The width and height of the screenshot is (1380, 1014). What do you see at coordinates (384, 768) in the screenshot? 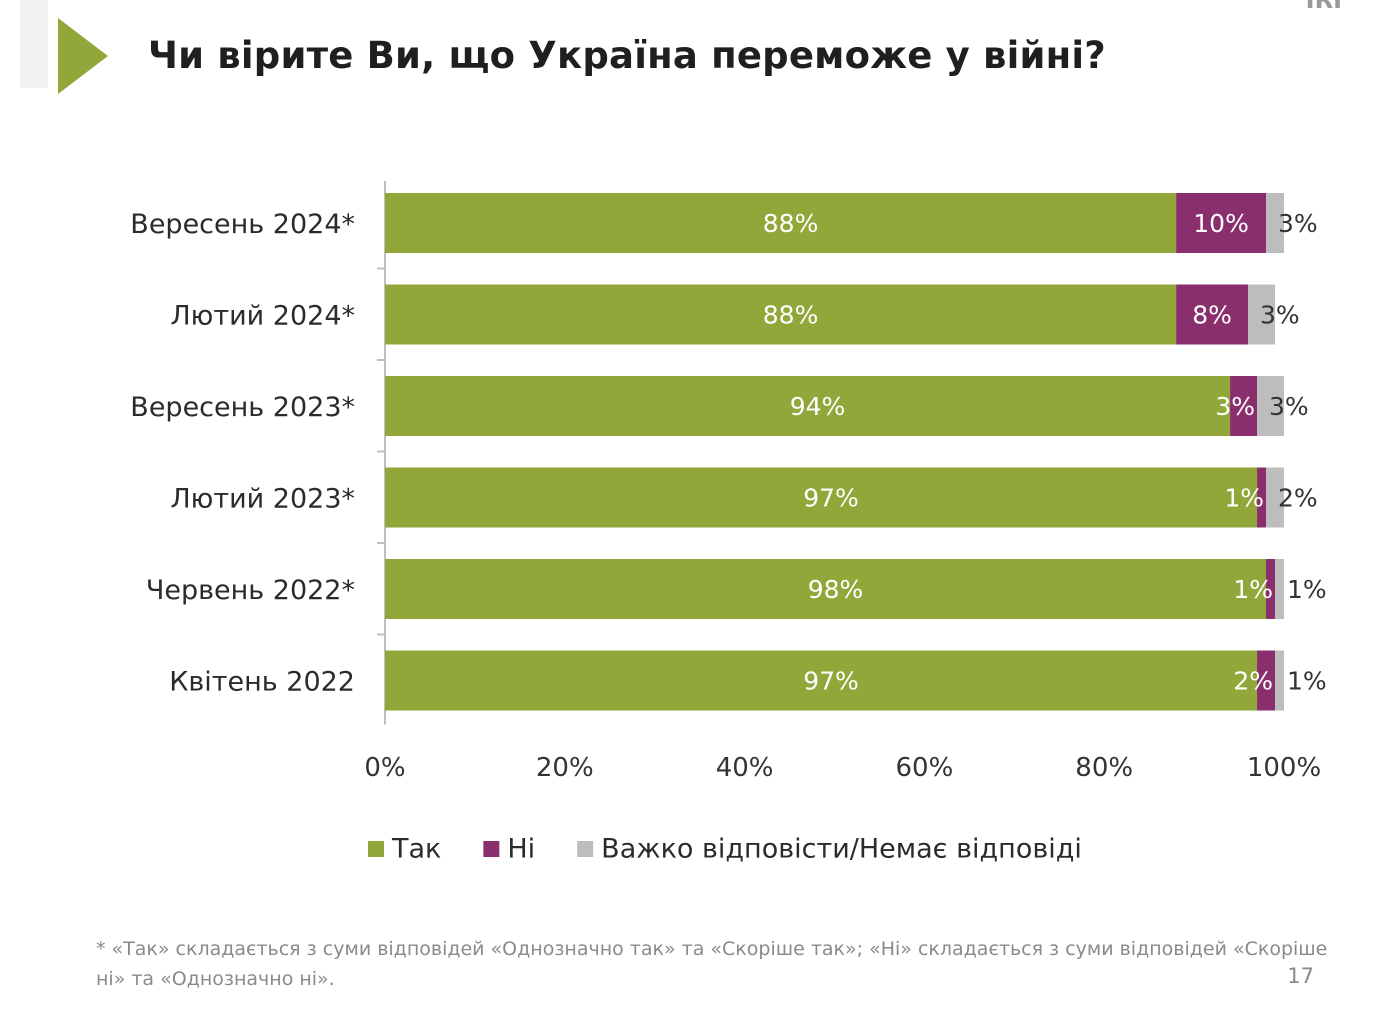
I see `x-tick-label: 0%` at bounding box center [384, 768].